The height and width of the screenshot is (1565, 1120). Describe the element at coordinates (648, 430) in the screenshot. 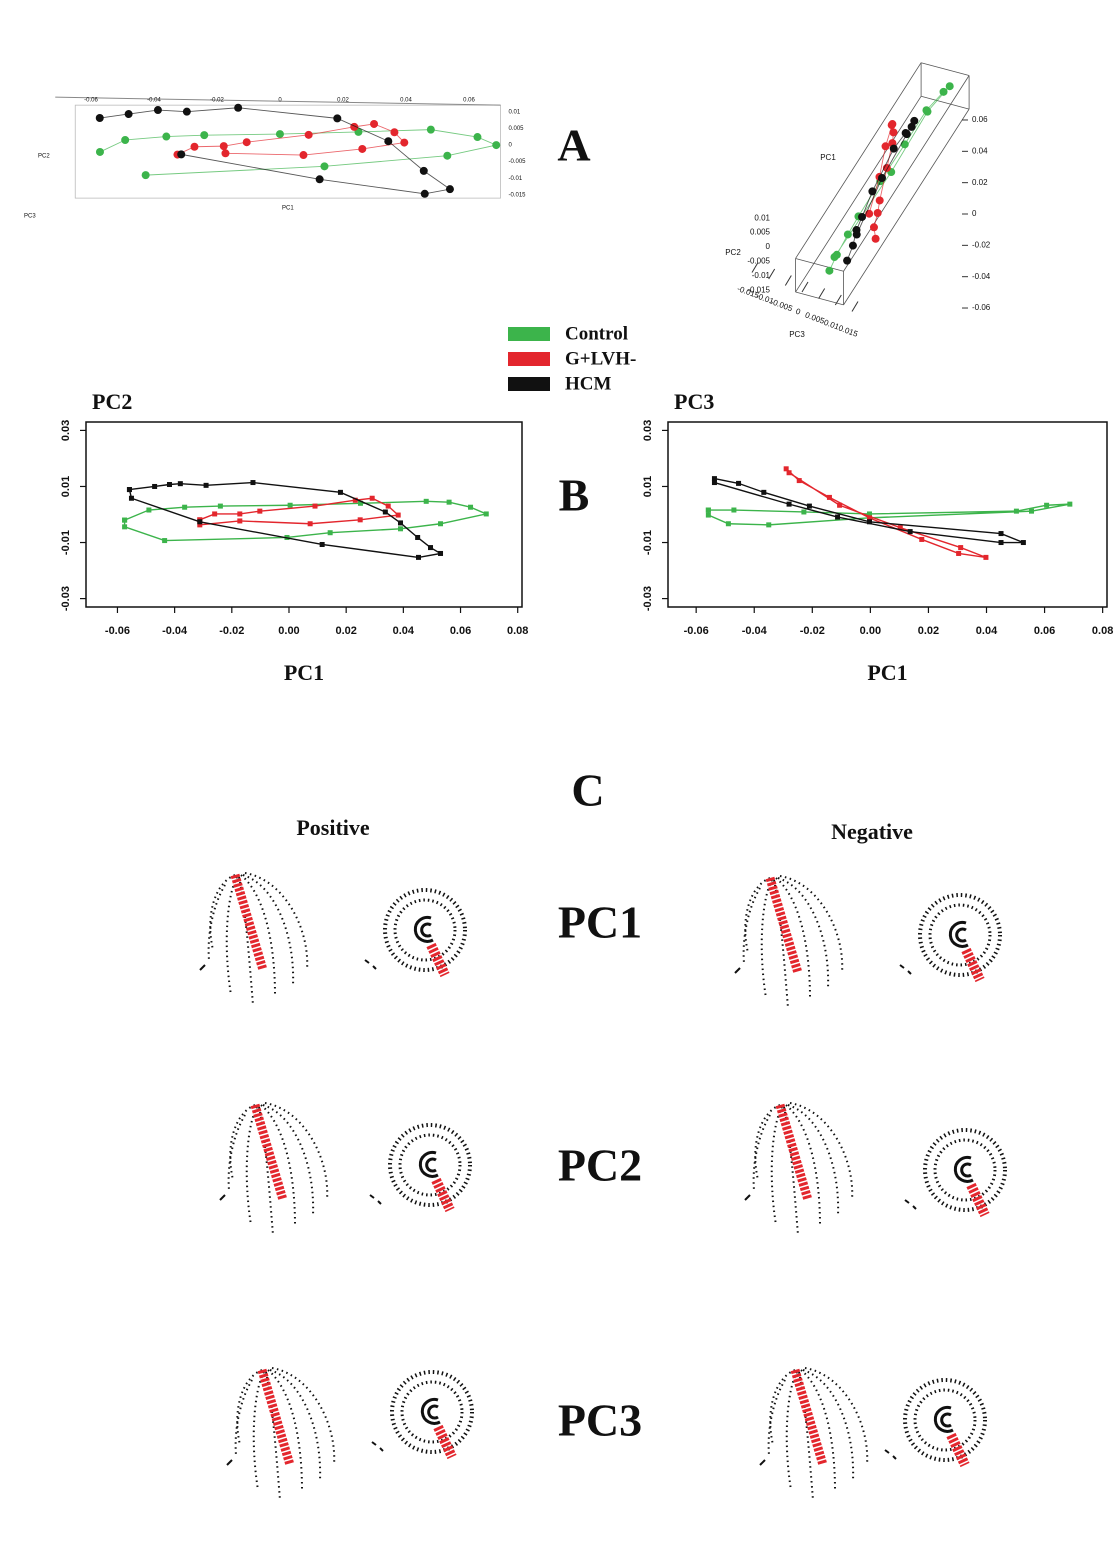

I see `y-tick-label: 0.03` at that location.